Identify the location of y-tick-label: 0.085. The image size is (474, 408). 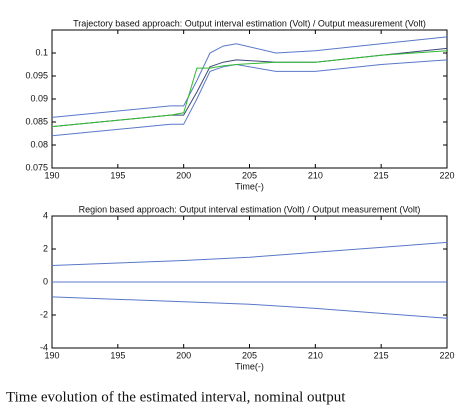
(36, 121).